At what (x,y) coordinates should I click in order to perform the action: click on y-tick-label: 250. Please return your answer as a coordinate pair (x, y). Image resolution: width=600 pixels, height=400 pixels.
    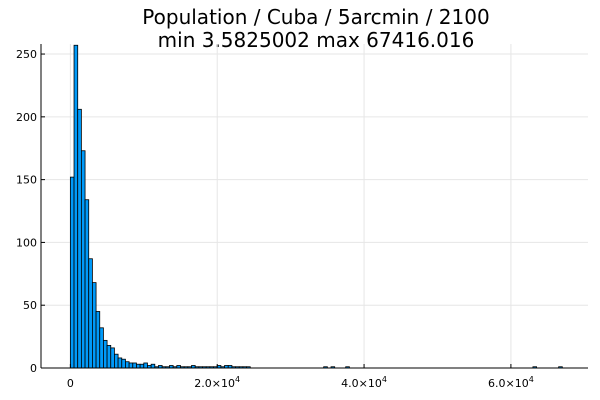
    Looking at the image, I should click on (26, 54).